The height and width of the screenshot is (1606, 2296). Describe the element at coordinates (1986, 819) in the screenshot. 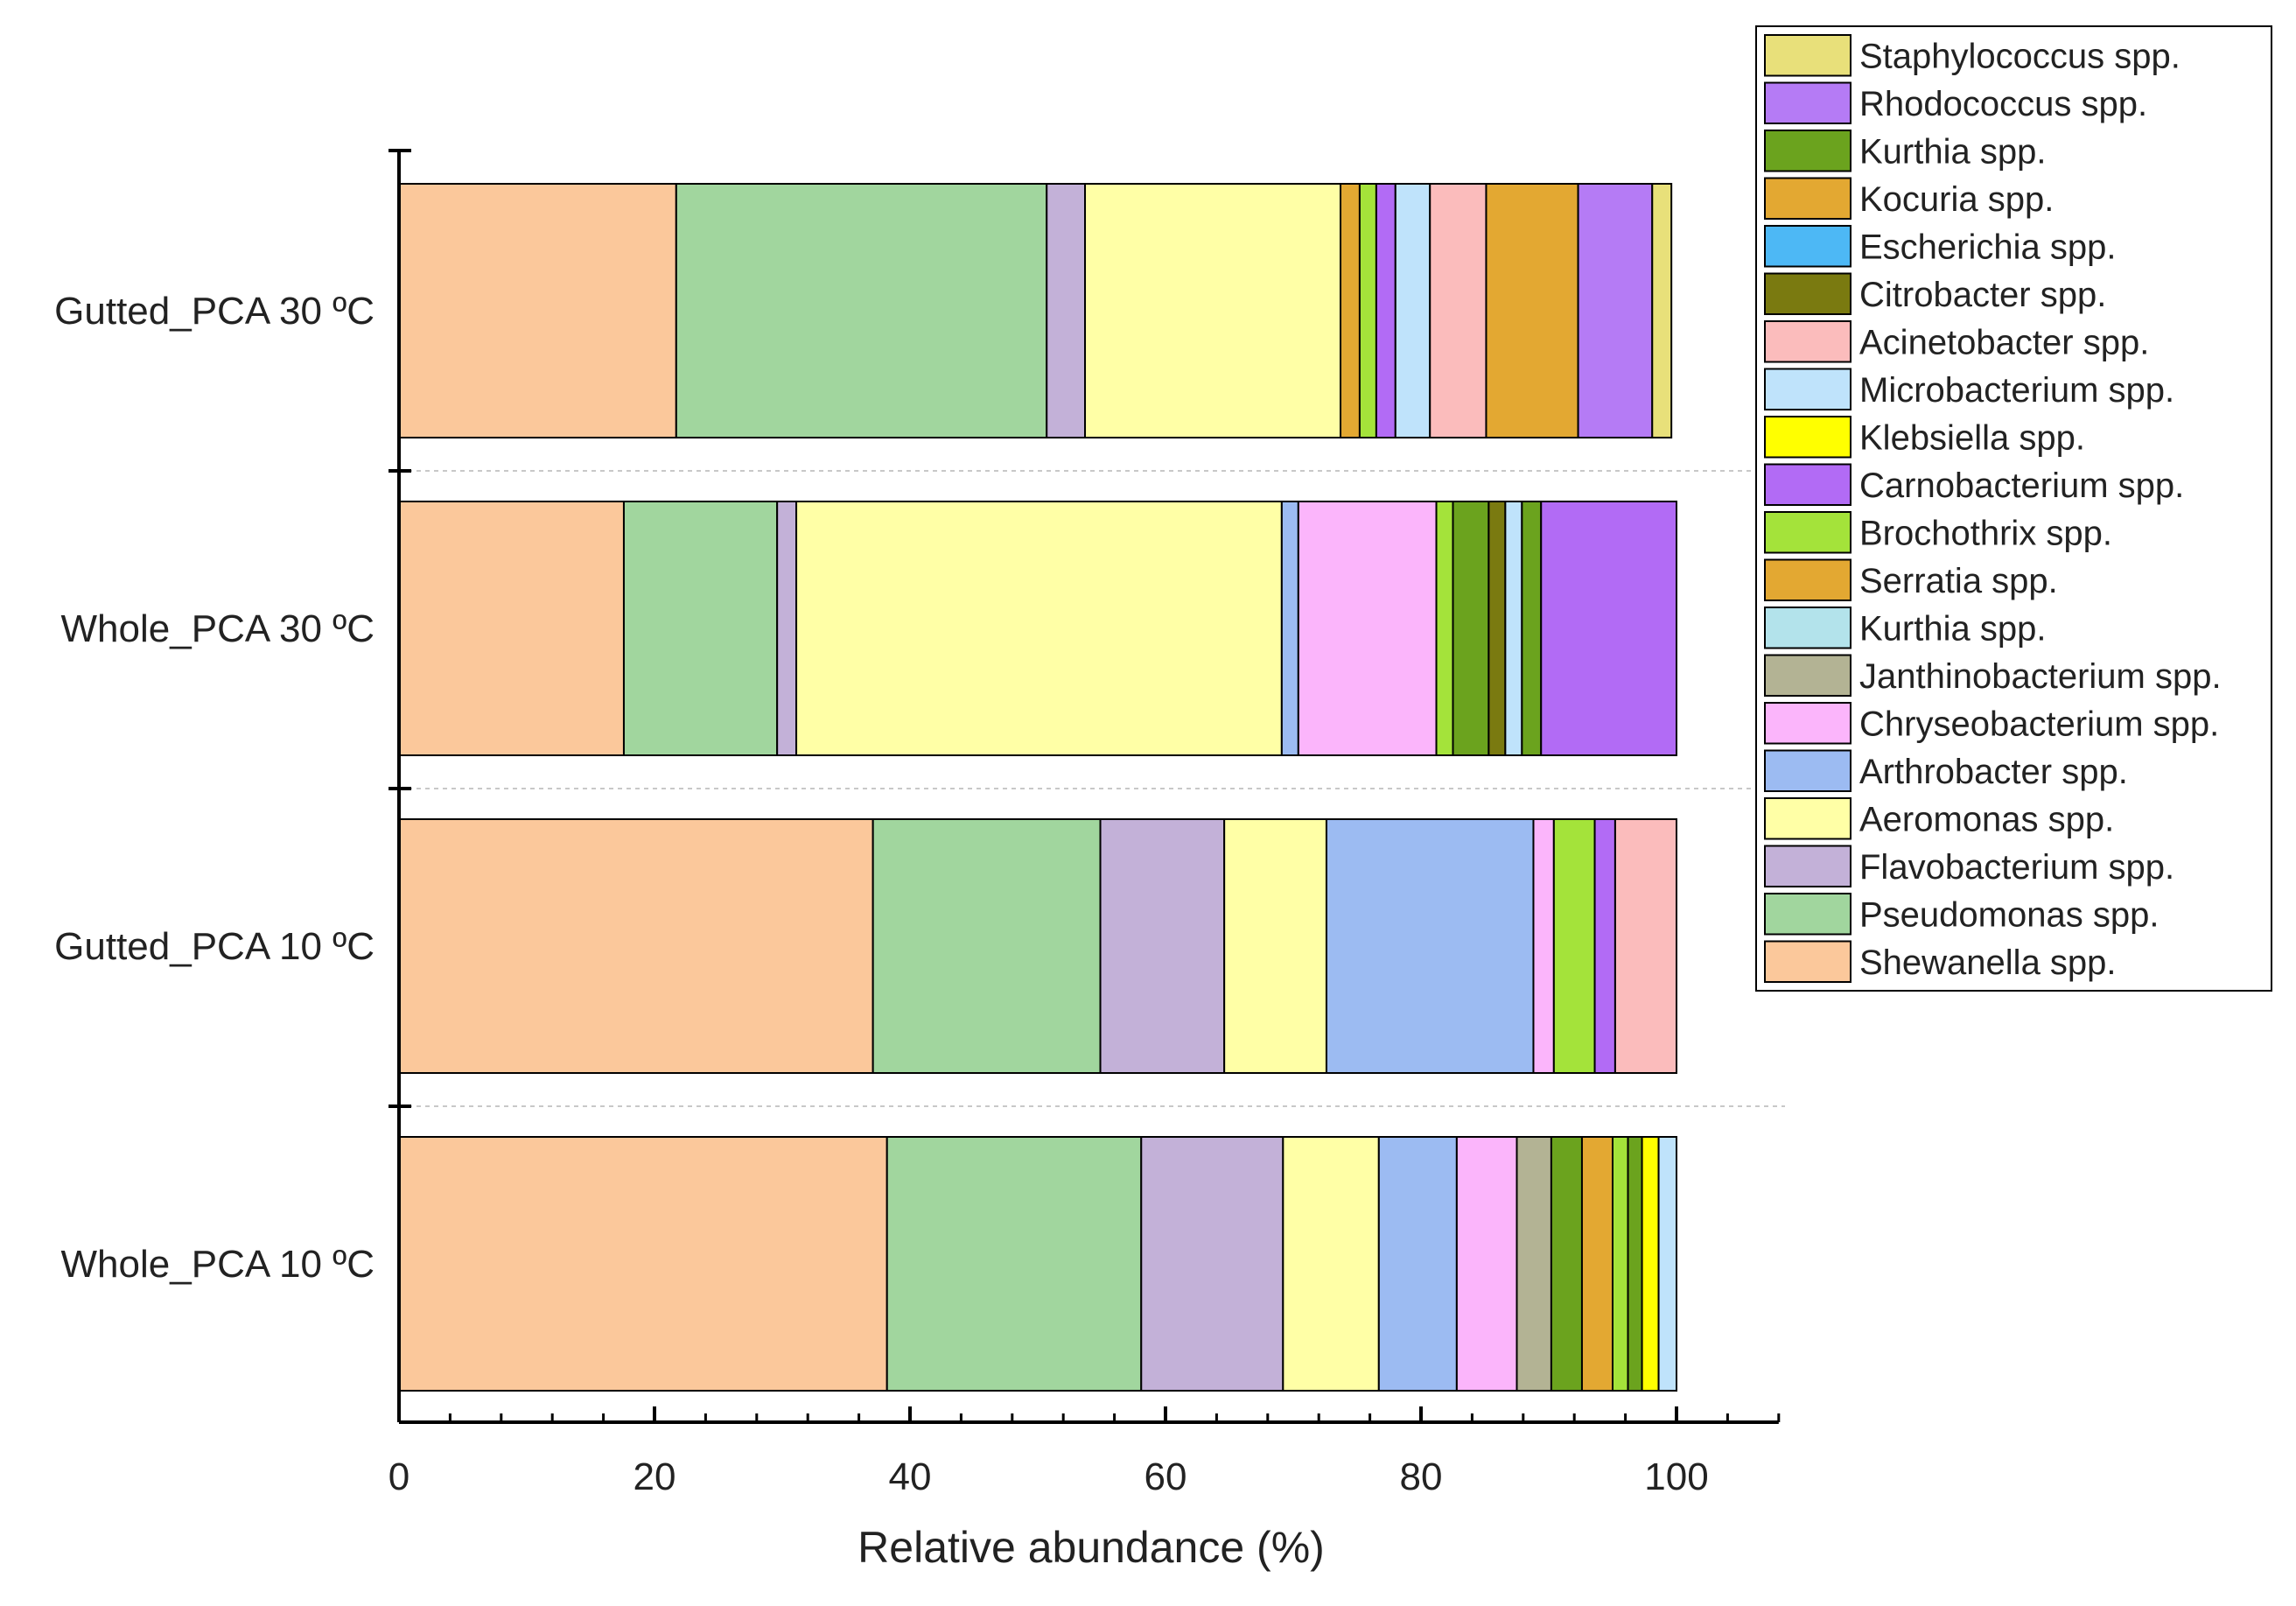

I see `legend-label-17: Aeromonas spp.` at that location.